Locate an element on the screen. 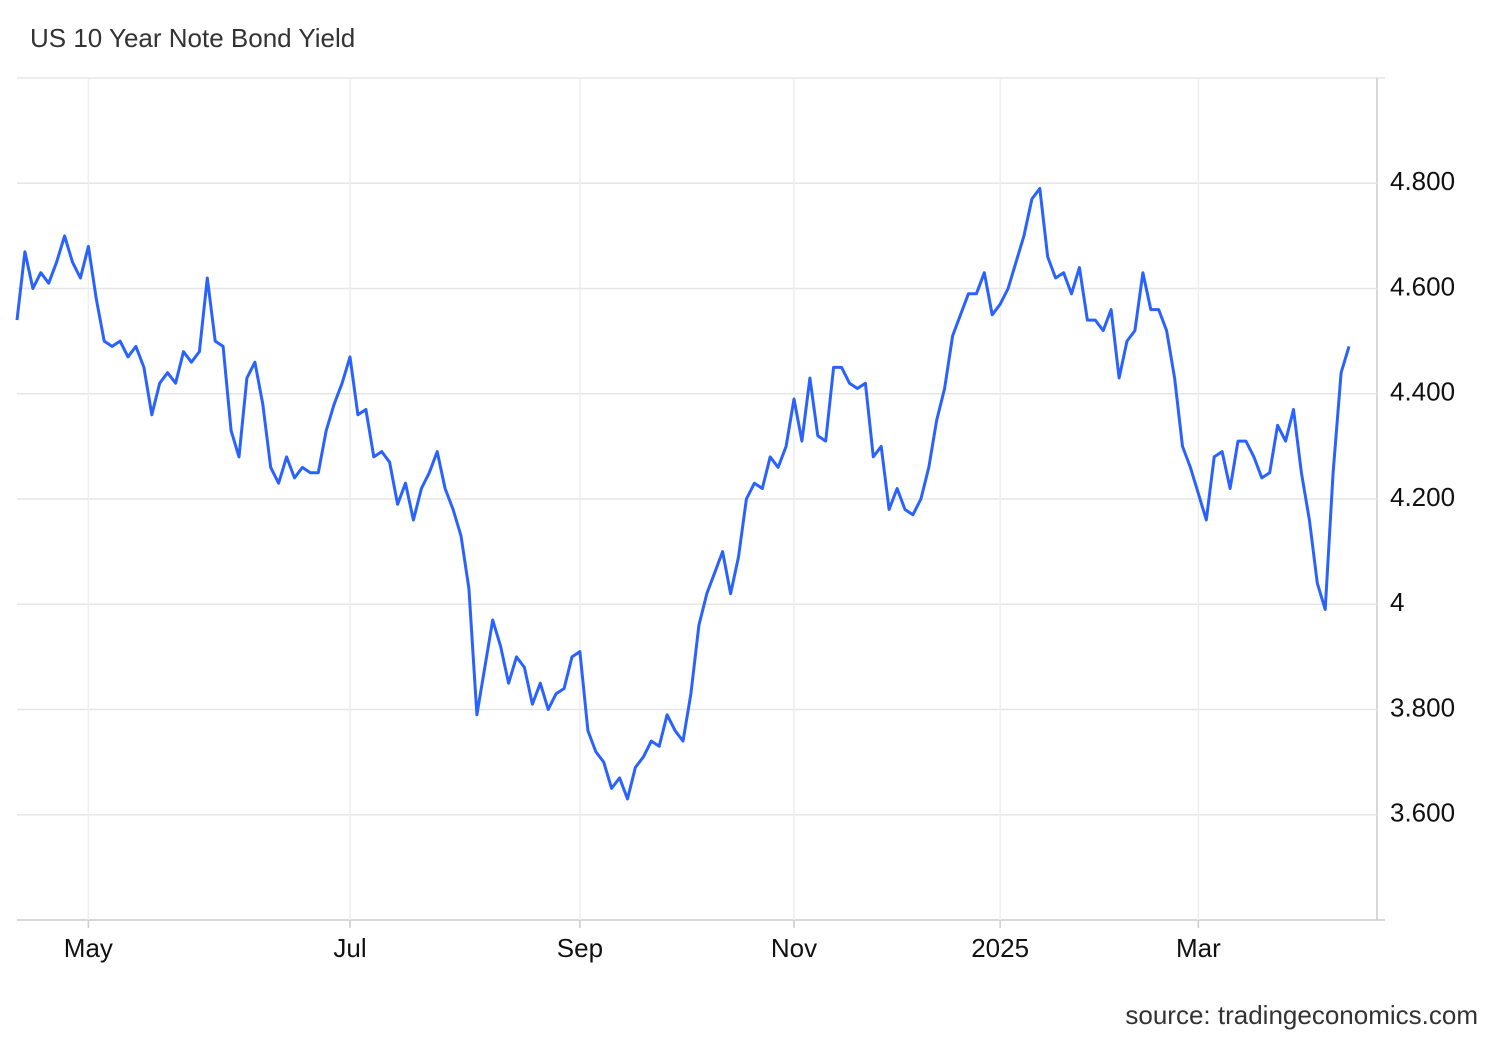 The width and height of the screenshot is (1500, 1040). x-tick-label: Nov is located at coordinates (794, 948).